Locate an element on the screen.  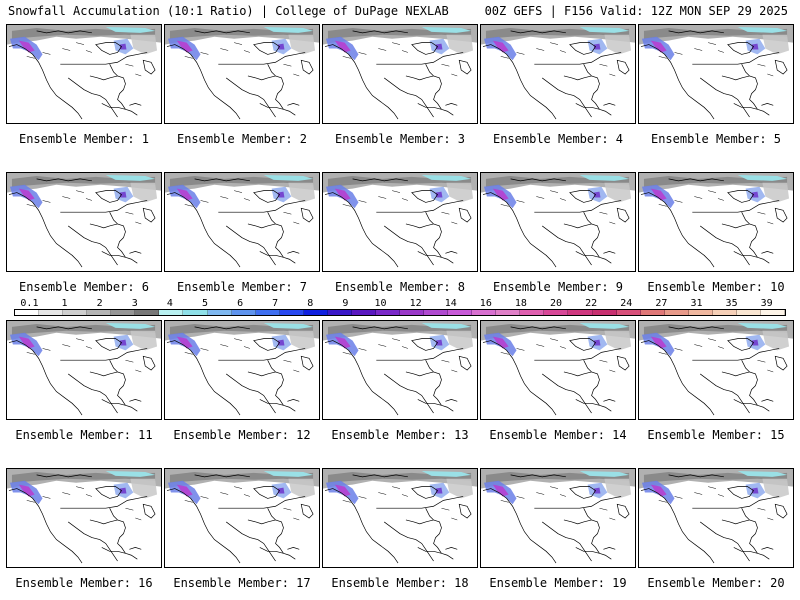
ensemble-panel: Ensemble Member: 15 is located at coordinates (716, 381).